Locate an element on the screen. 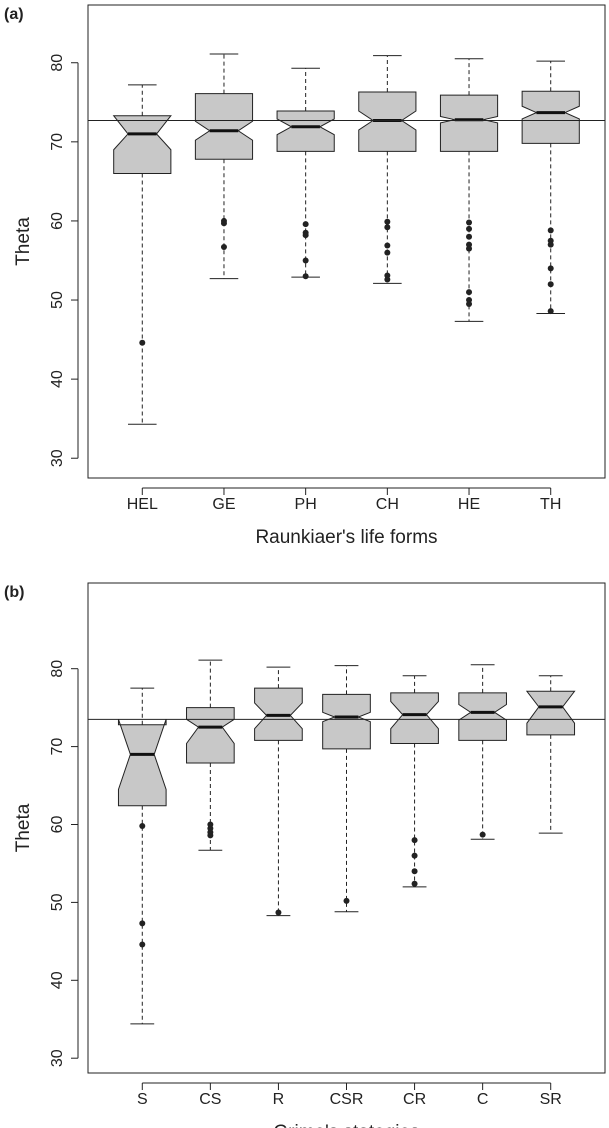 This screenshot has width=609, height=1128. x-tick-label: SR is located at coordinates (551, 1099).